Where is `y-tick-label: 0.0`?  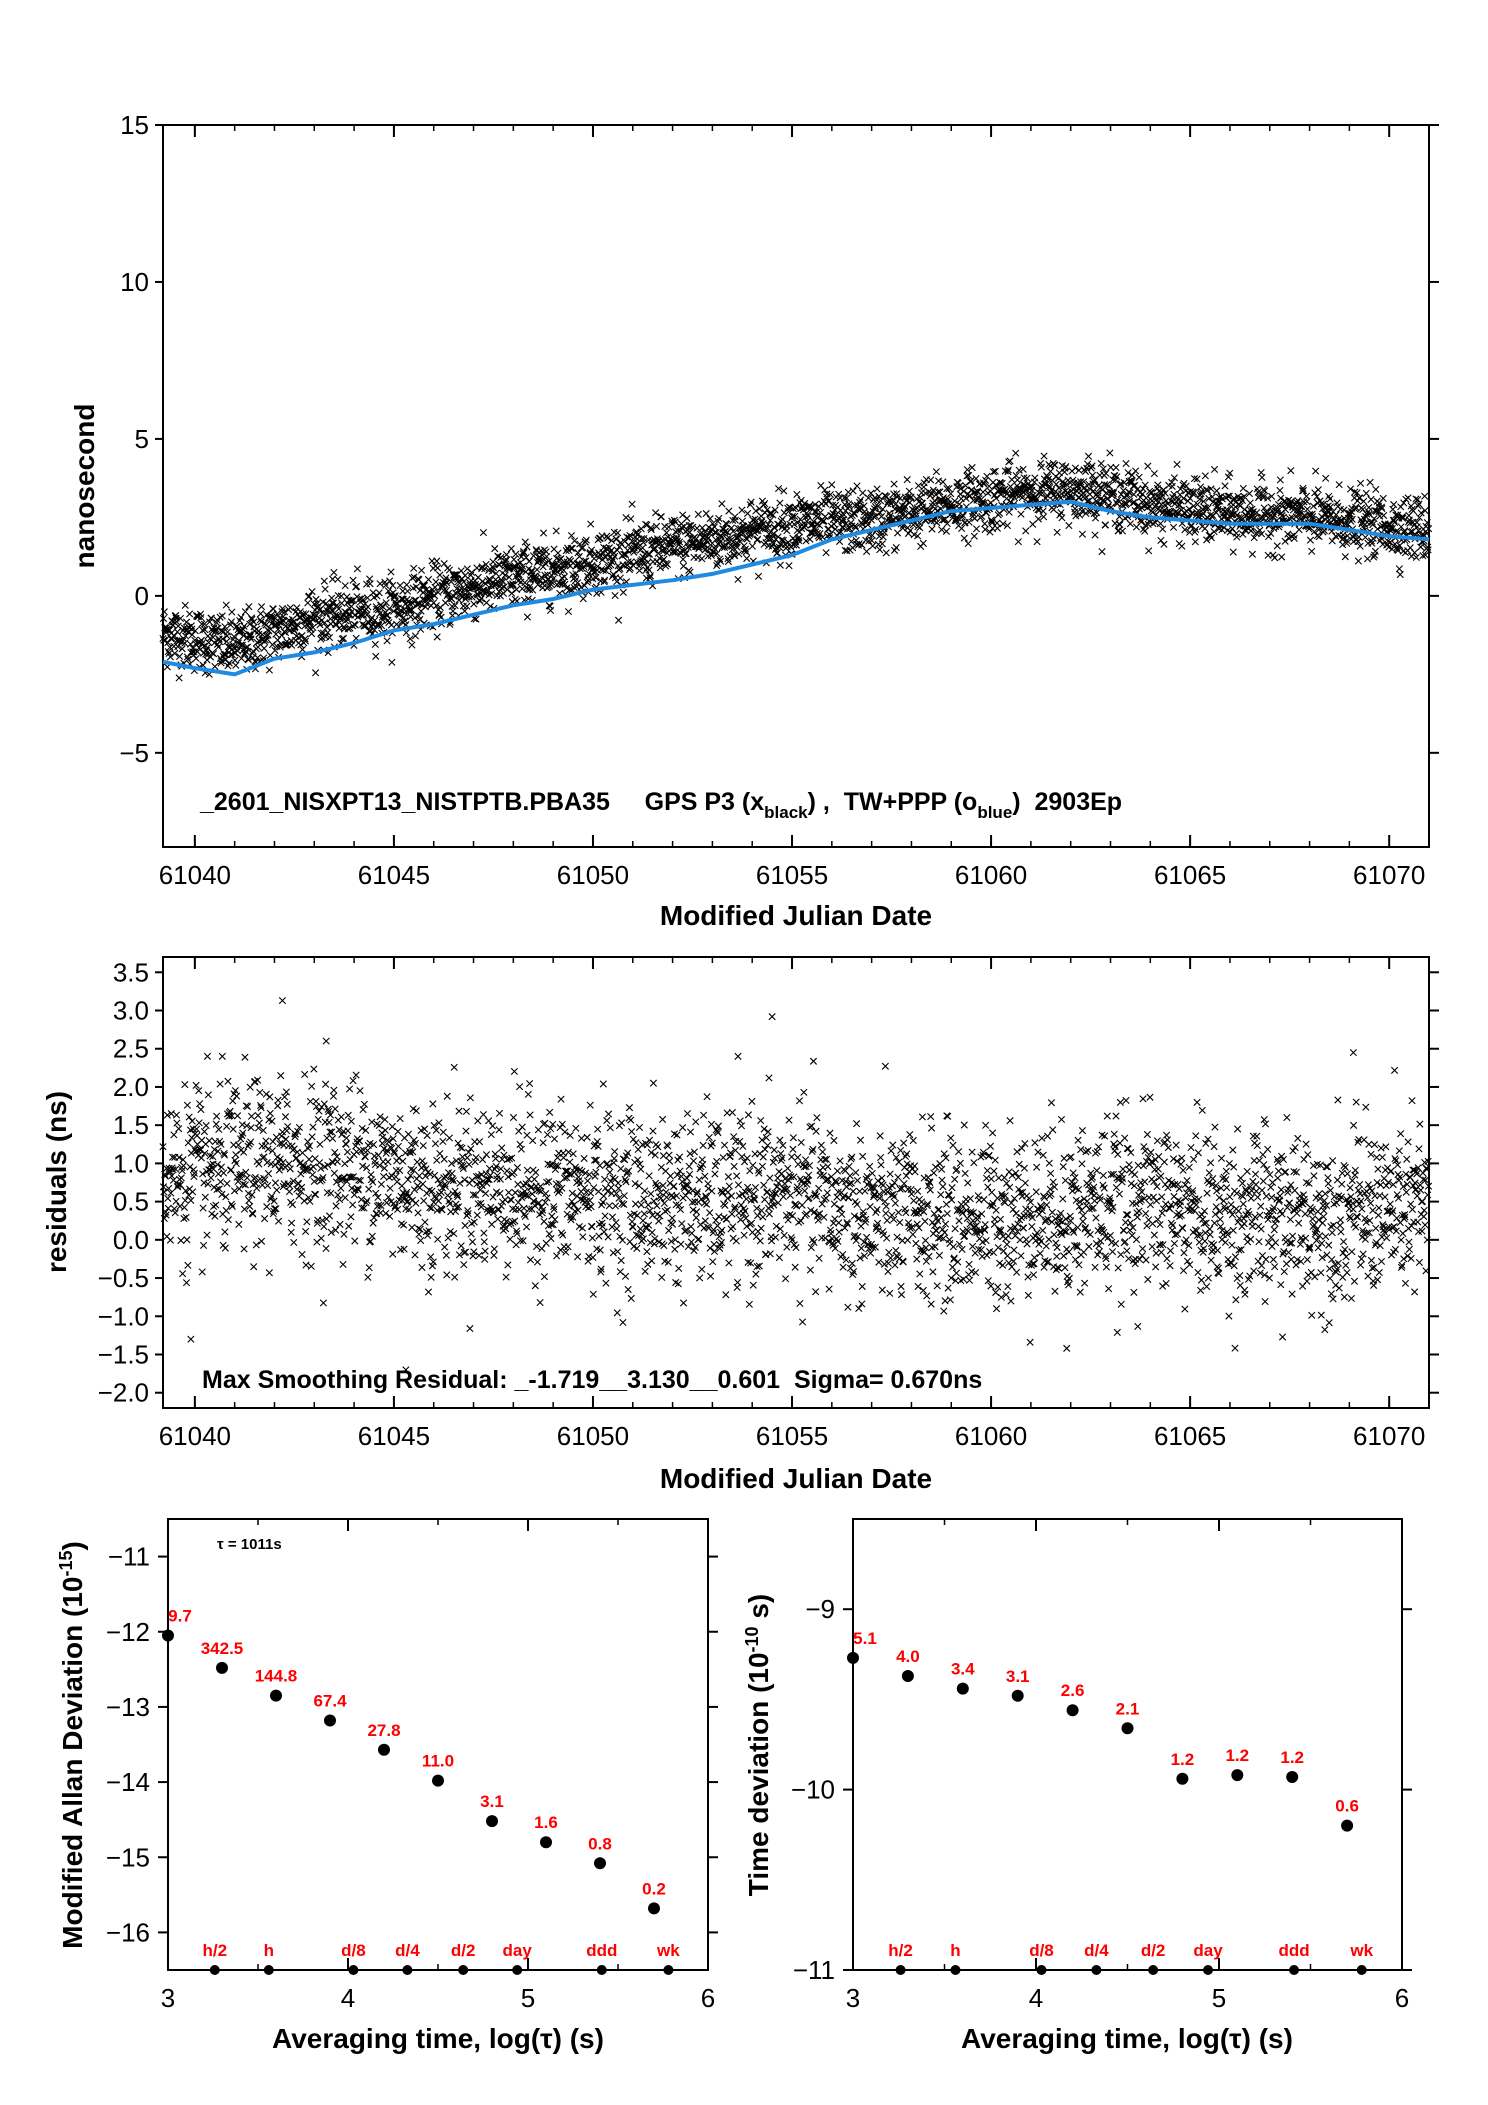 y-tick-label: 0.0 is located at coordinates (131, 1240).